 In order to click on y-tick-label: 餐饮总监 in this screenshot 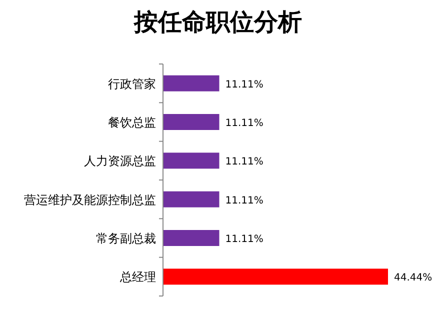, I will do `click(132, 123)`.